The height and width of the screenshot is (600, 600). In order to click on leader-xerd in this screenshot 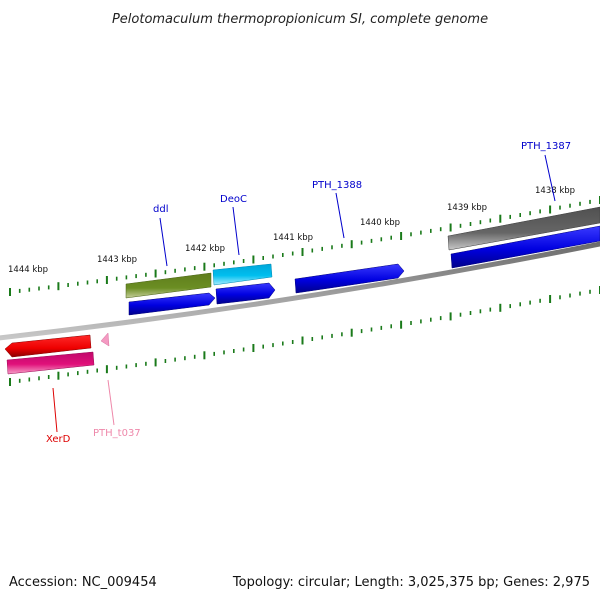, I will do `click(55, 410)`.